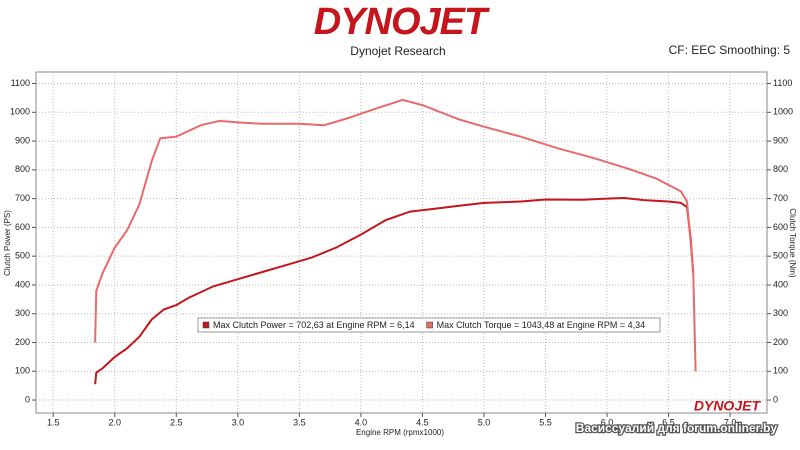 This screenshot has width=800, height=450. What do you see at coordinates (238, 422) in the screenshot?
I see `x-tick-label: 3.0` at bounding box center [238, 422].